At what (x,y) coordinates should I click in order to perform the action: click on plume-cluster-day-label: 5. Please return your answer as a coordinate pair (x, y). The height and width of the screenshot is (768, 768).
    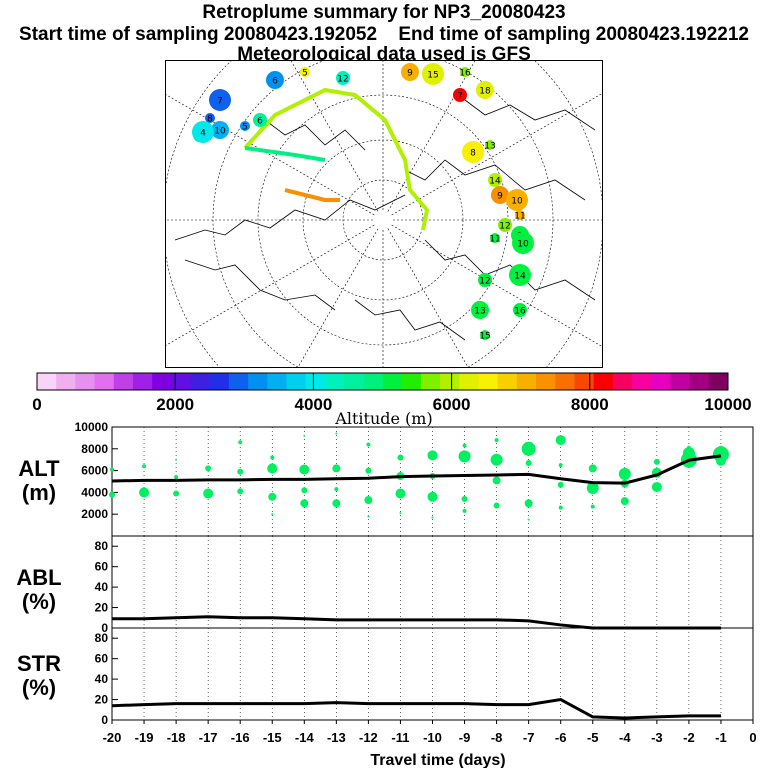
    Looking at the image, I should click on (305, 74).